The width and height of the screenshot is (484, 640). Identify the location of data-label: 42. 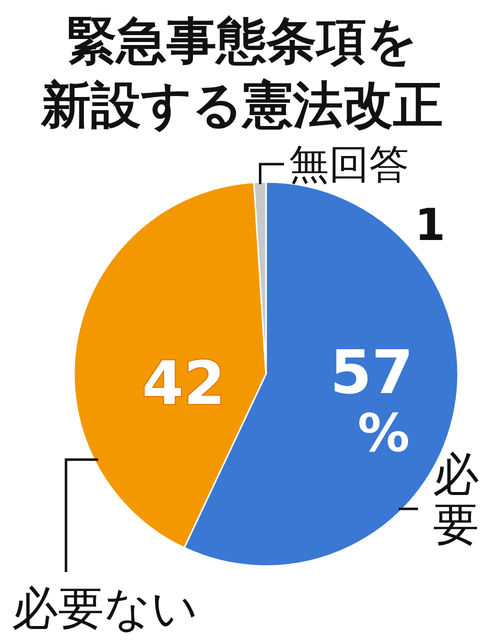
(184, 384).